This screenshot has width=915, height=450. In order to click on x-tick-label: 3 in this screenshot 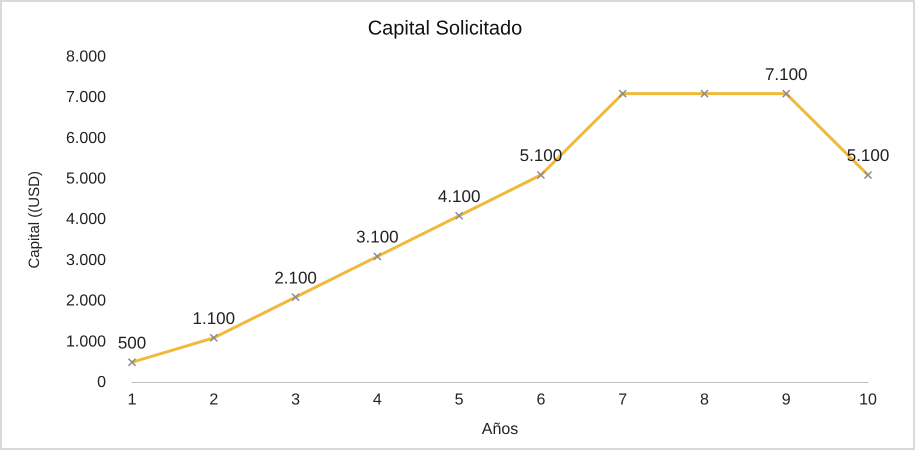, I will do `click(295, 400)`.